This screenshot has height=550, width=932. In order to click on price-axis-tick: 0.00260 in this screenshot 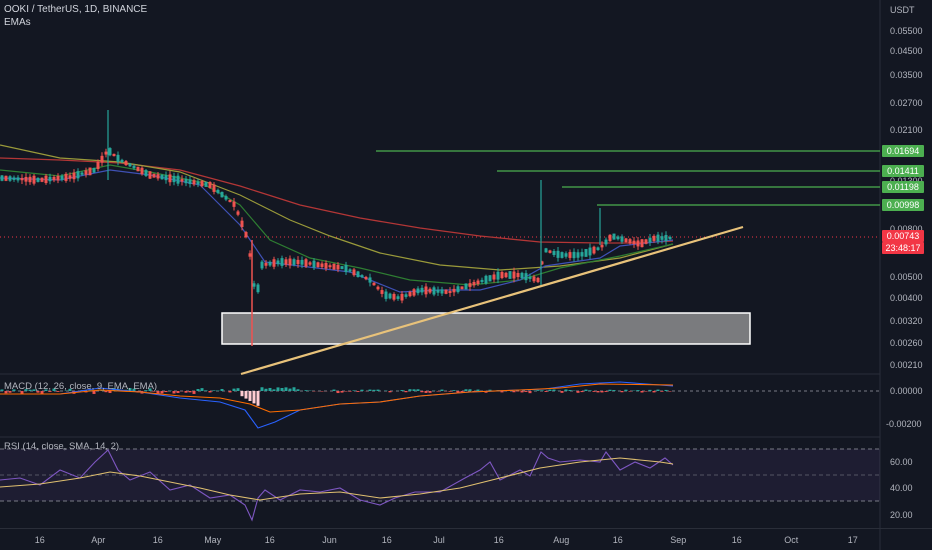, I will do `click(906, 343)`.